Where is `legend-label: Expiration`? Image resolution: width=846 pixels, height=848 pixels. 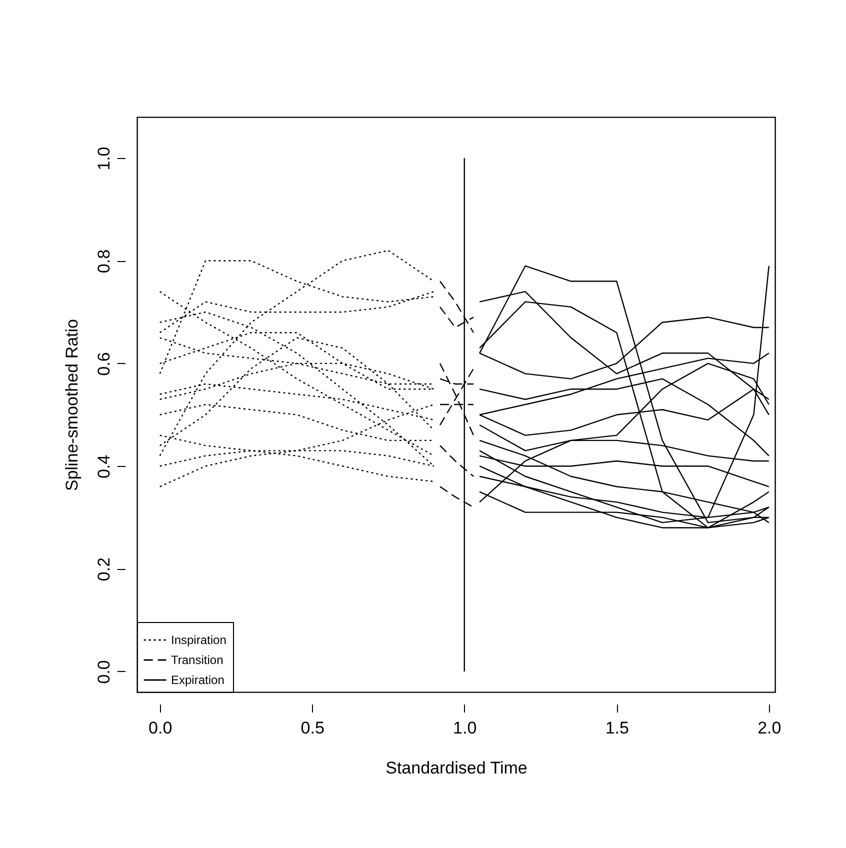 legend-label: Expiration is located at coordinates (197, 680).